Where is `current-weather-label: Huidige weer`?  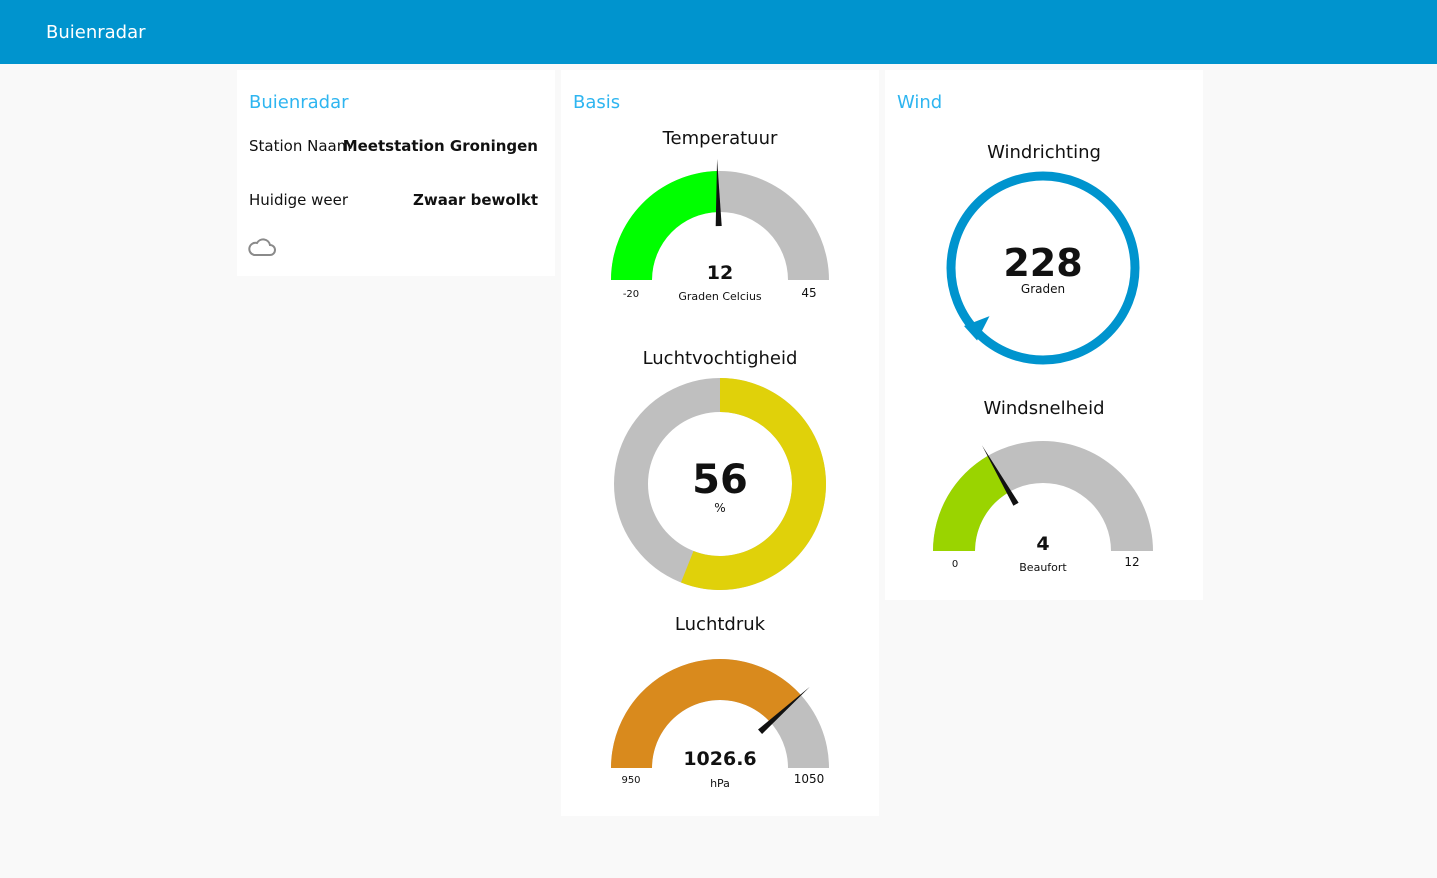 current-weather-label: Huidige weer is located at coordinates (299, 200).